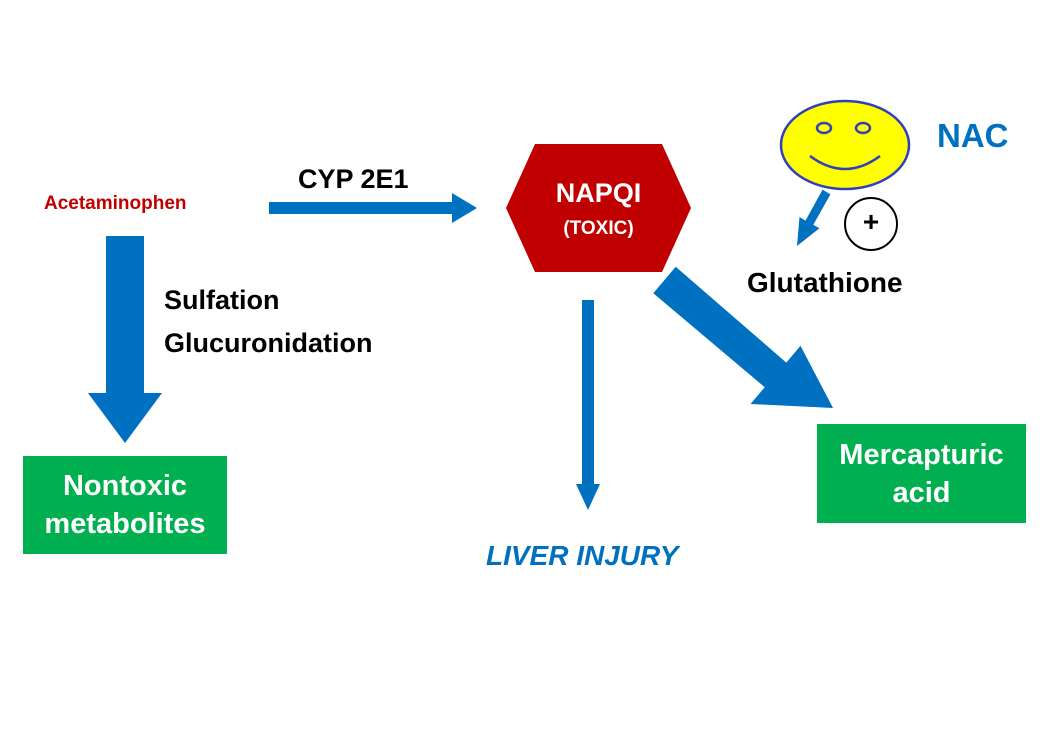  What do you see at coordinates (125, 505) in the screenshot?
I see `nontoxic-metabolites-box: Nontoxic metabolites` at bounding box center [125, 505].